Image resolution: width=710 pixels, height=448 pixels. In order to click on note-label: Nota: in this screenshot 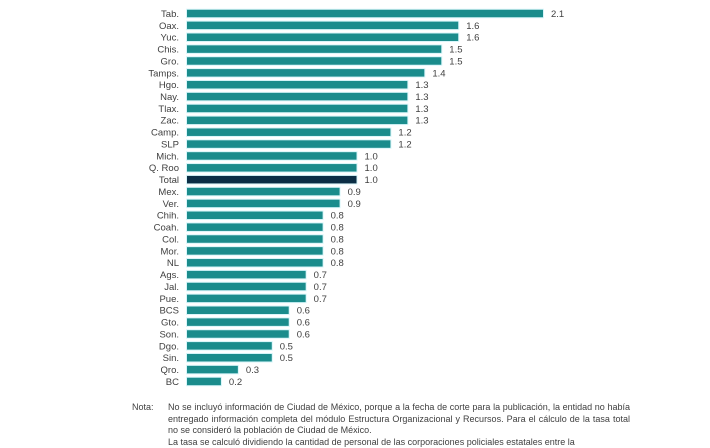, I will do `click(143, 408)`.